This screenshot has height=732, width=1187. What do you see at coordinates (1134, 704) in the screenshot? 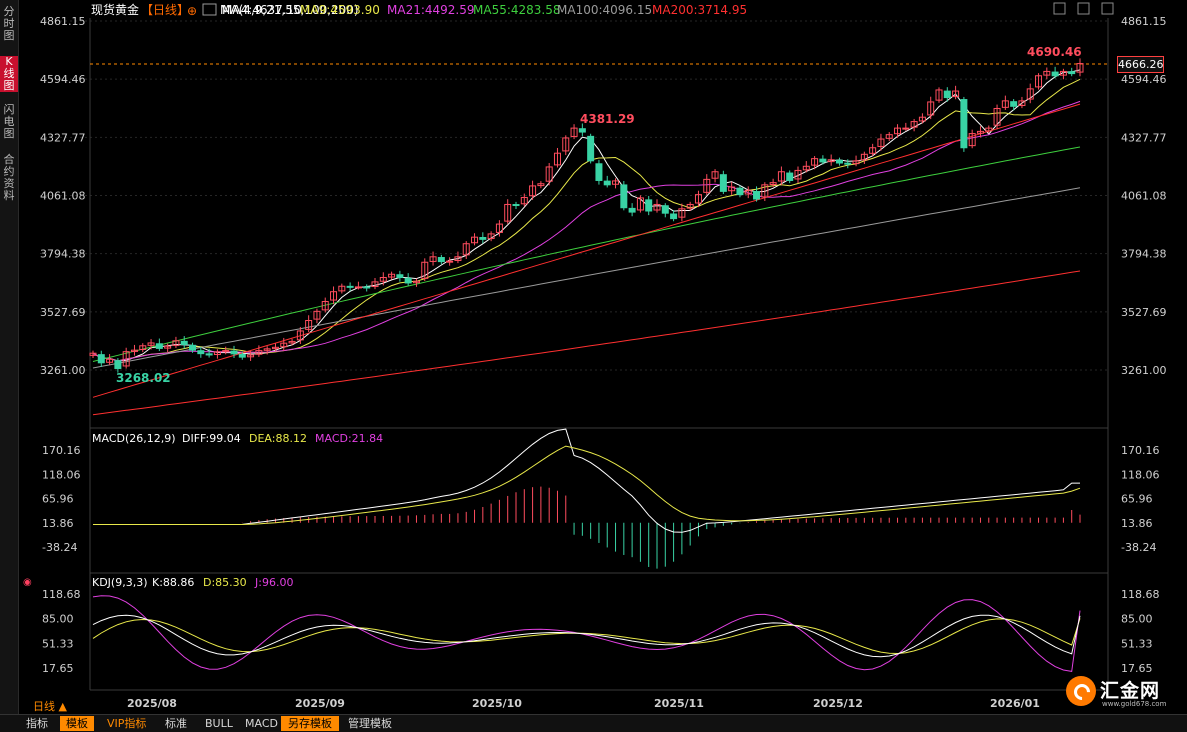
I see `logo-url: www.gold678.com` at bounding box center [1134, 704].